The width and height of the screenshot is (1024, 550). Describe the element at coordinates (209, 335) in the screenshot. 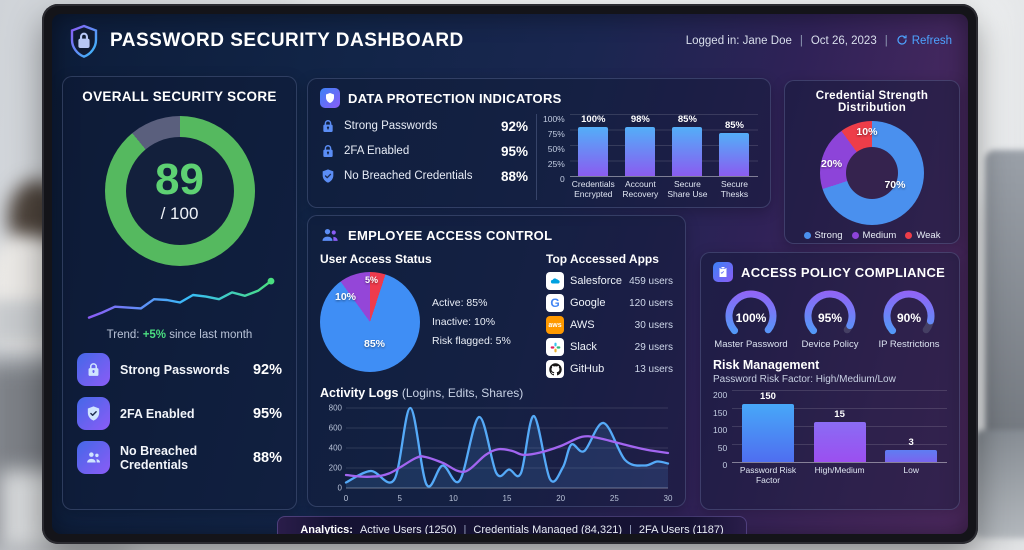

I see `trend-suffix: since last month` at that location.